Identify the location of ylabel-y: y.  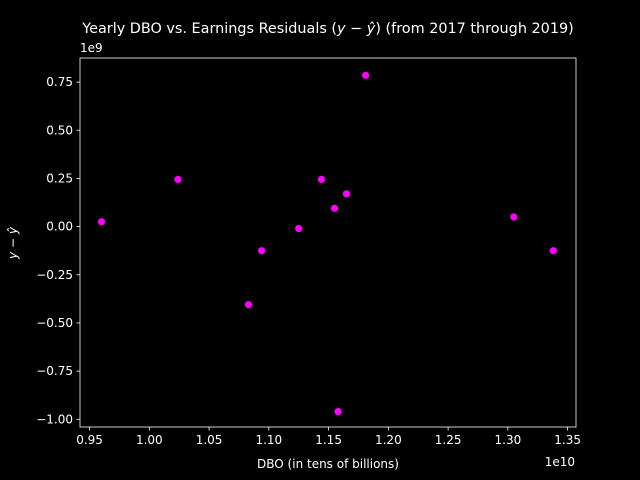
(13, 255).